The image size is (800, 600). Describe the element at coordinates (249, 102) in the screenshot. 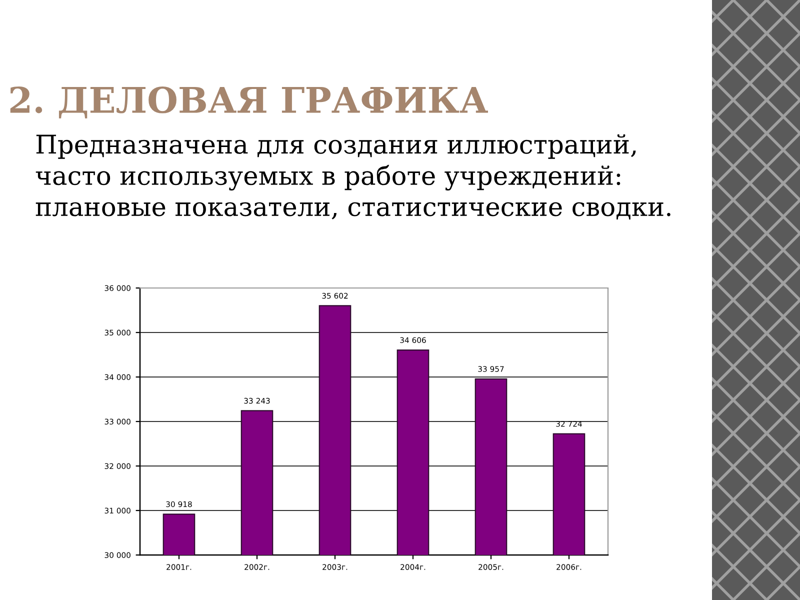

I see `chart-title: 2. ДЕЛОВАЯ ГРАФИКА` at that location.